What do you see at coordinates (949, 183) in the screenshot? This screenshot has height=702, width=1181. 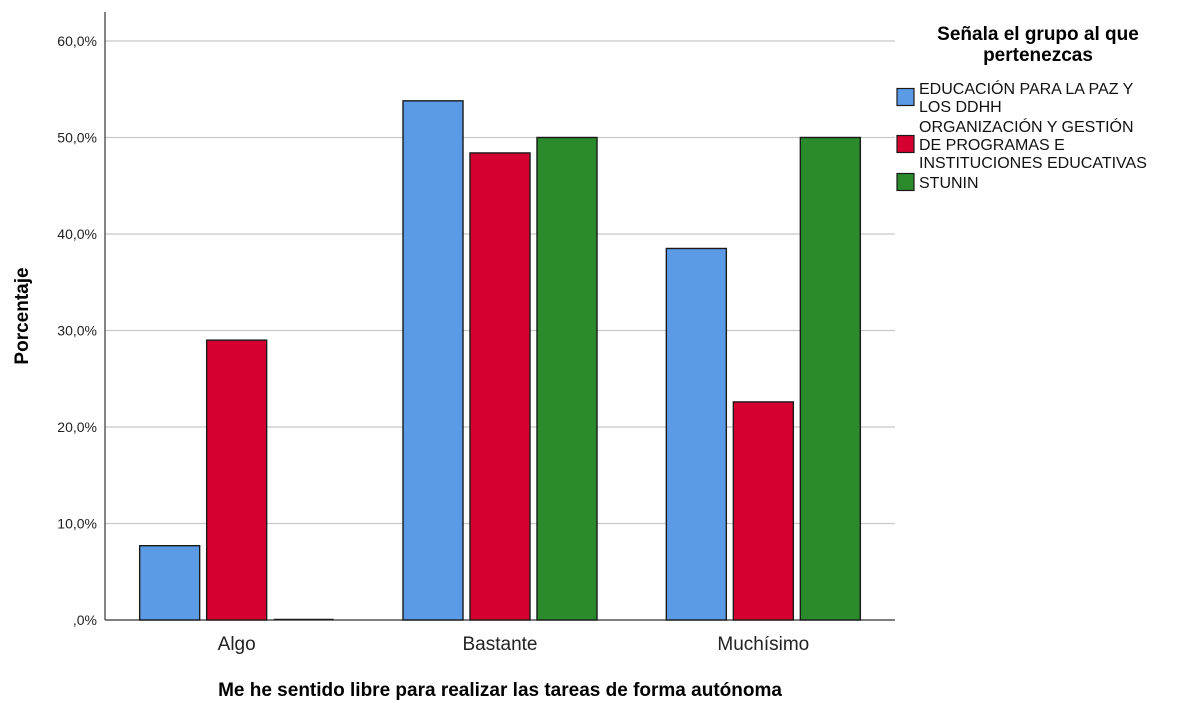 I see `legend-entry-label: STUNIN` at bounding box center [949, 183].